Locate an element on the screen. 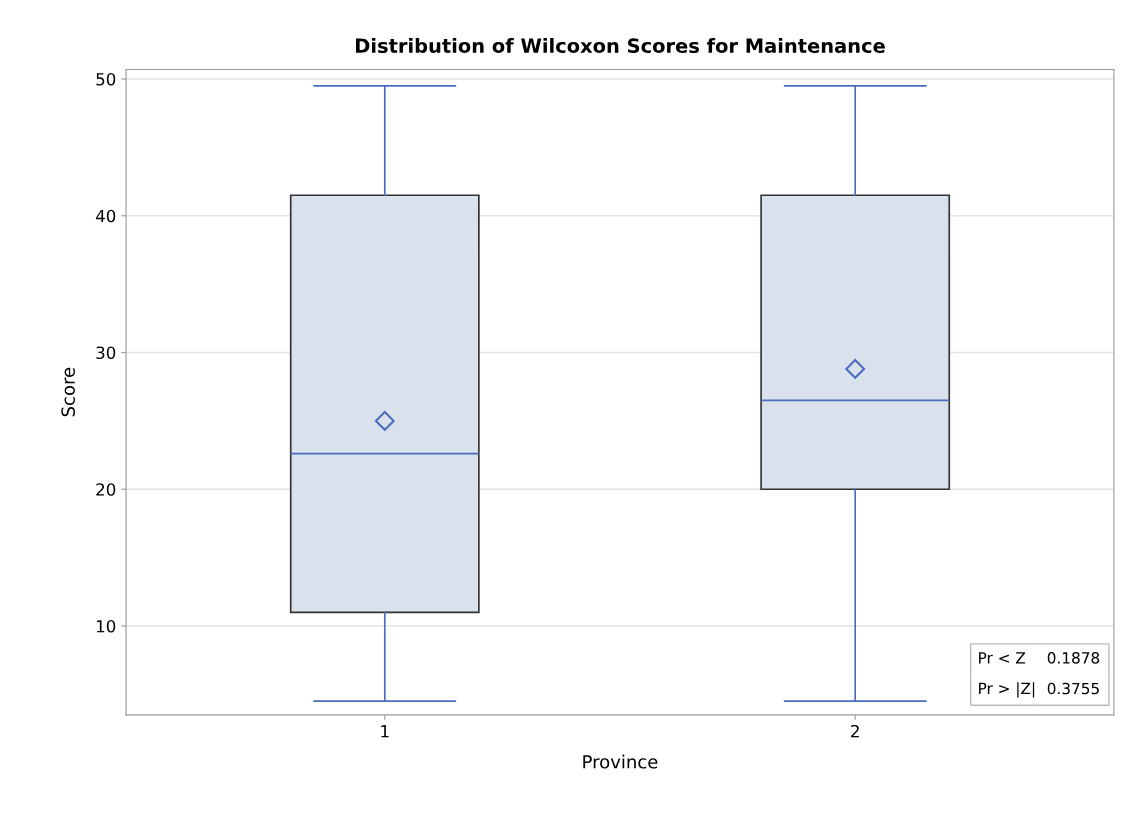 The height and width of the screenshot is (817, 1146). x-tick-label: 1 is located at coordinates (385, 731).